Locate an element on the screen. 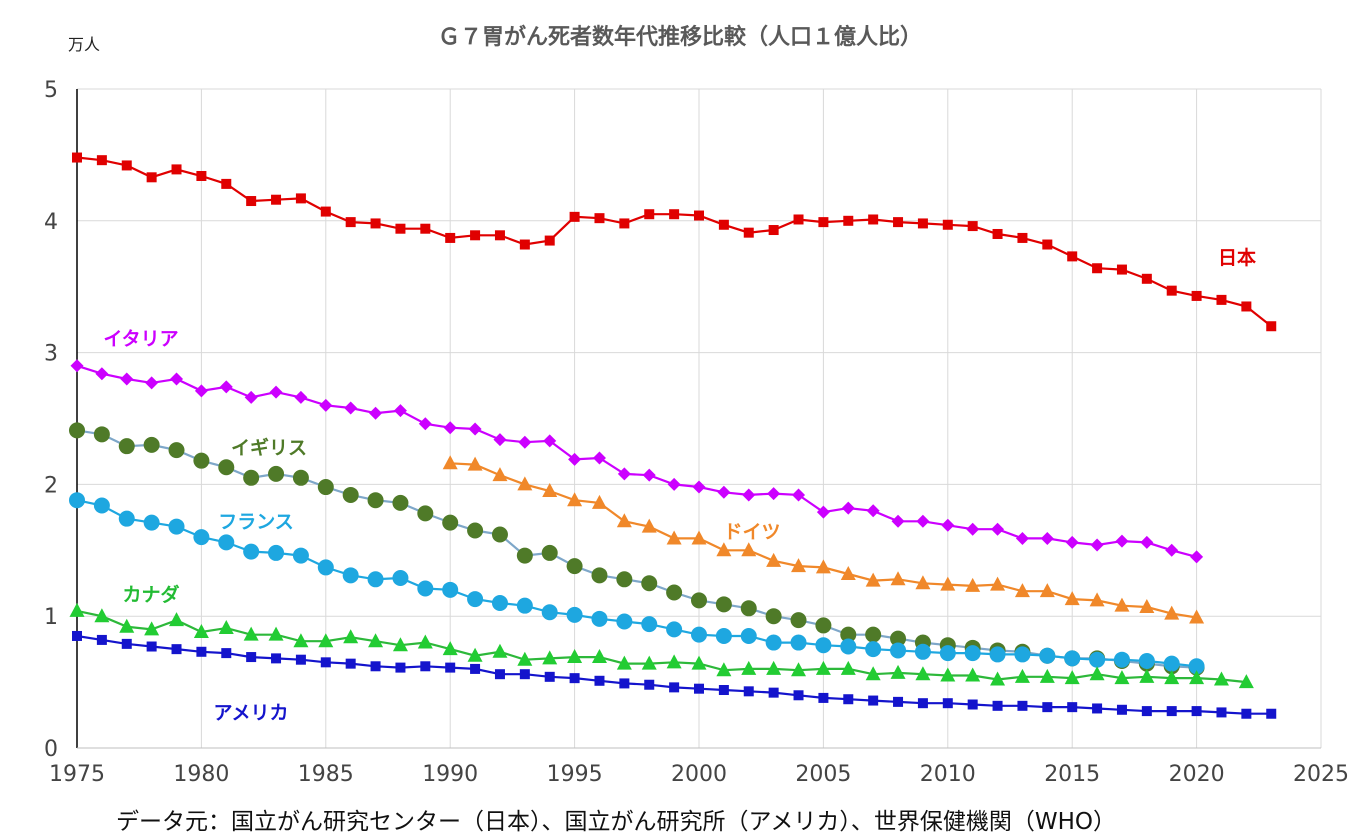 Image resolution: width=1363 pixels, height=836 pixels. series-label: アメリカ is located at coordinates (250, 713).